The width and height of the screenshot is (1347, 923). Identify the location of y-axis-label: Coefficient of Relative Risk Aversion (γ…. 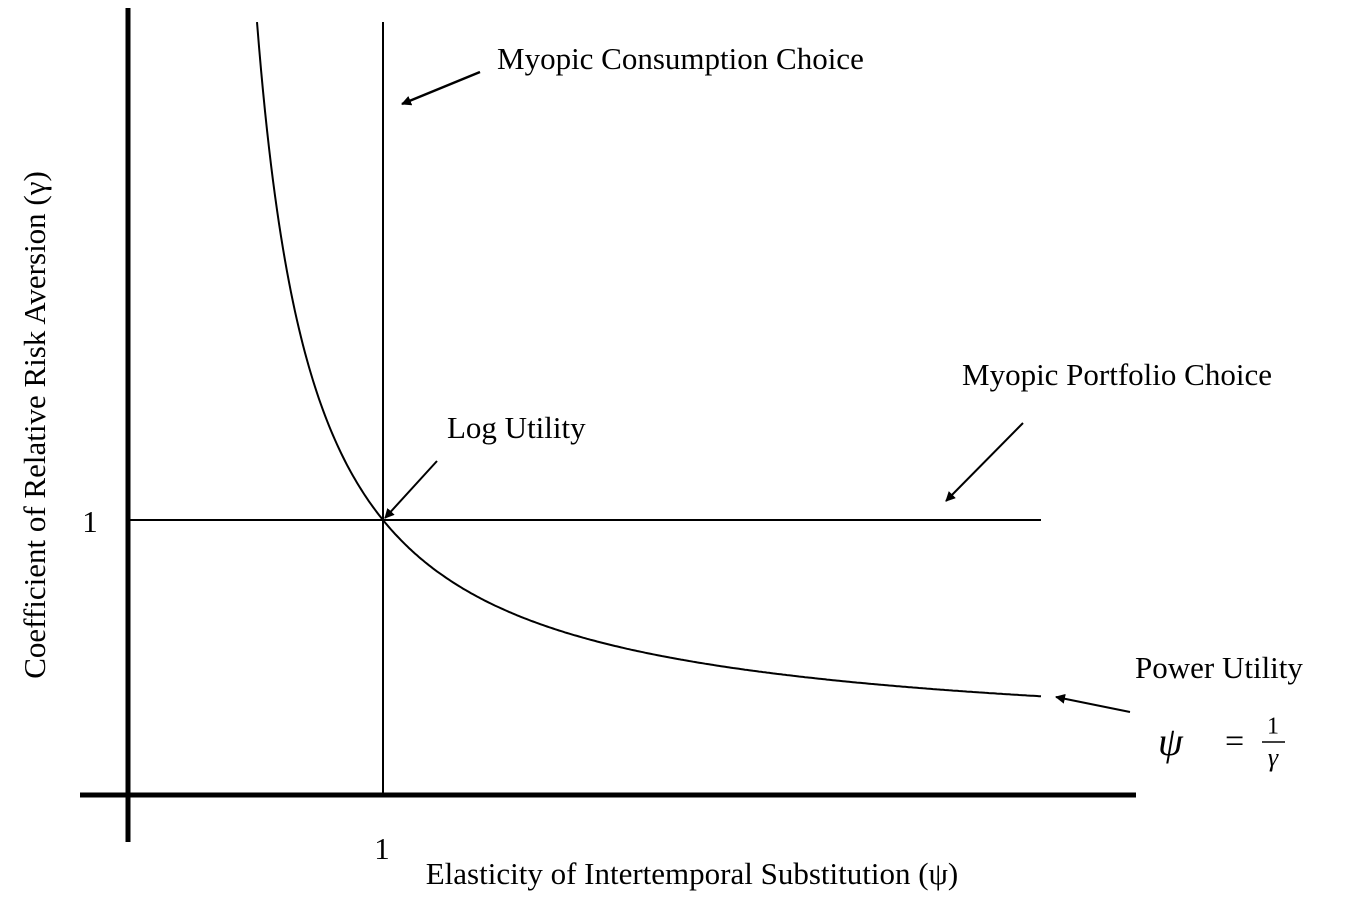
(34, 425).